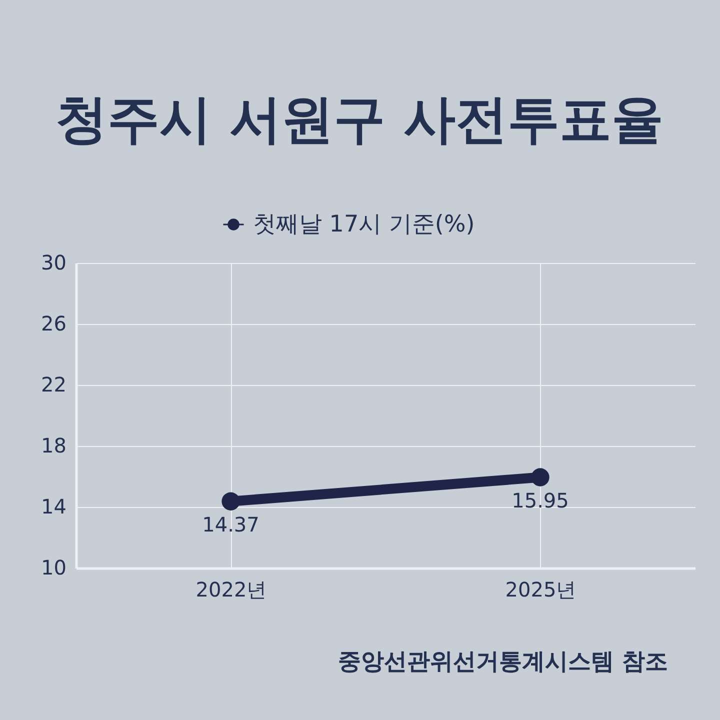 This screenshot has height=720, width=720. I want to click on x-tick-label: 2022년, so click(231, 590).